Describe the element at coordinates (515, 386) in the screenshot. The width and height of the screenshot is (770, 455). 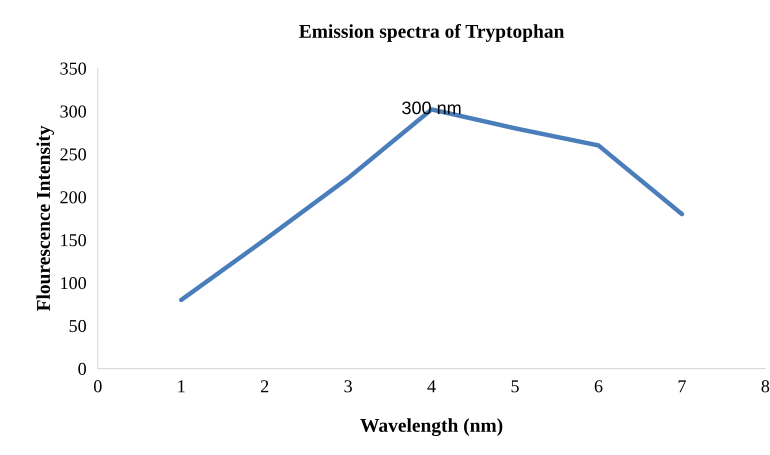
I see `x-tick-label: 5` at that location.